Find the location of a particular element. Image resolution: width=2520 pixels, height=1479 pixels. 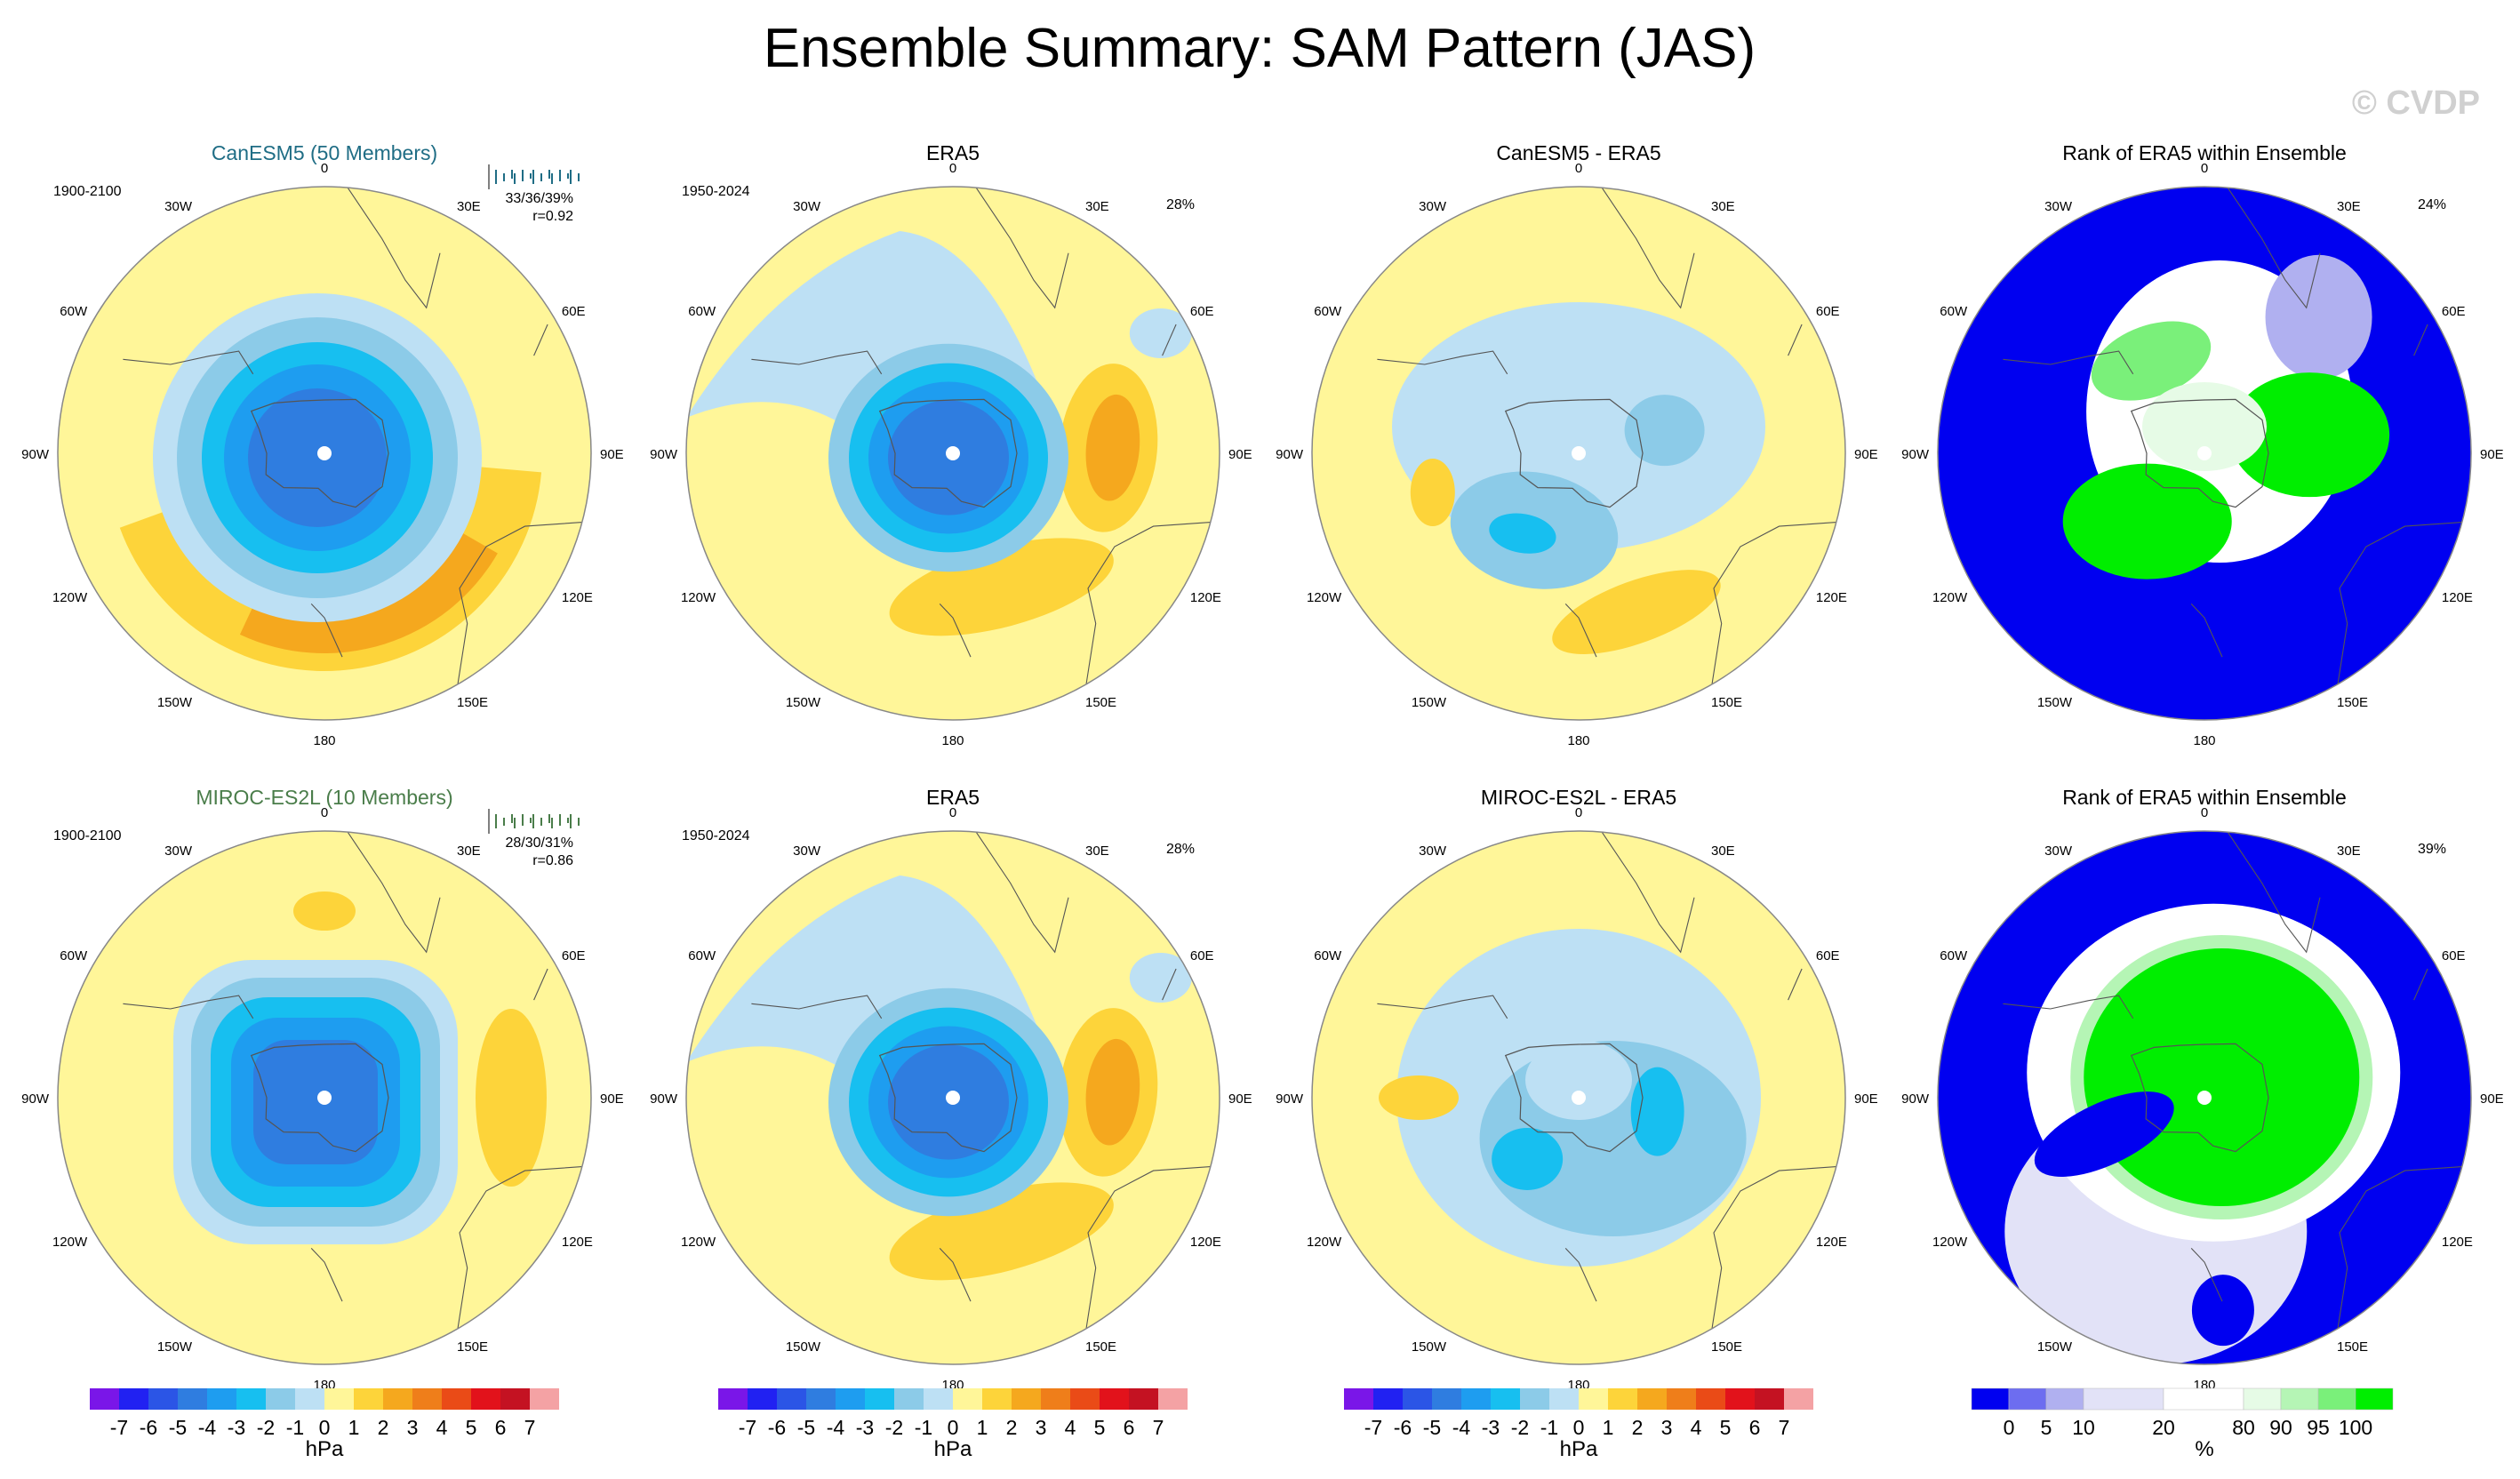

lon-label-120E: 120E is located at coordinates (1831, 597).